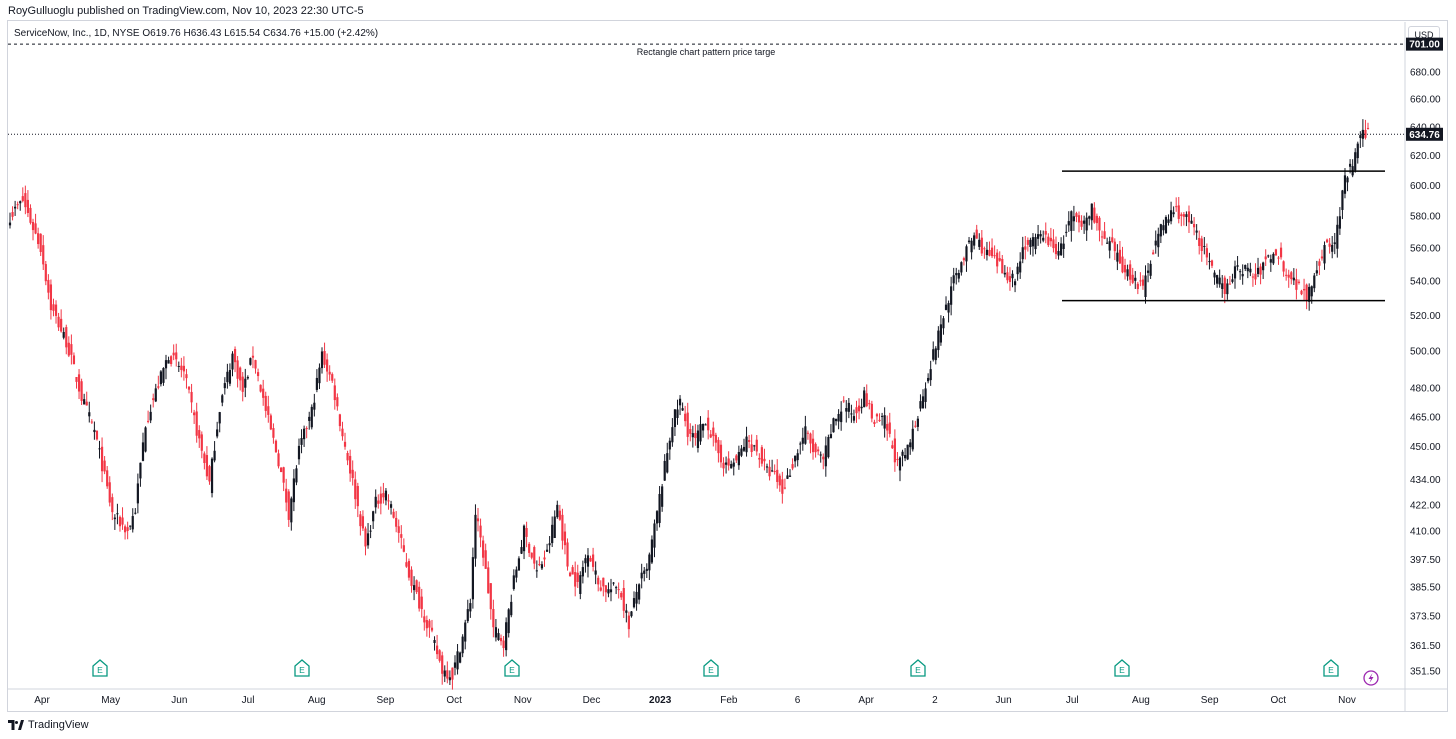 The image size is (1456, 739). What do you see at coordinates (1425, 532) in the screenshot?
I see `y-tick-label: 410.00` at bounding box center [1425, 532].